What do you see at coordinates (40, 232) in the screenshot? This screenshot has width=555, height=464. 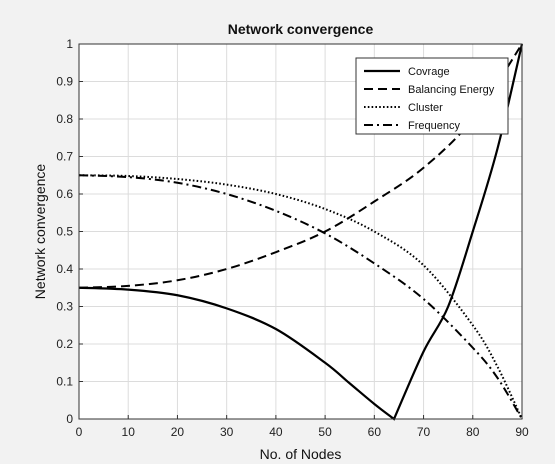 I see `y-axis-title: Network convergence` at bounding box center [40, 232].